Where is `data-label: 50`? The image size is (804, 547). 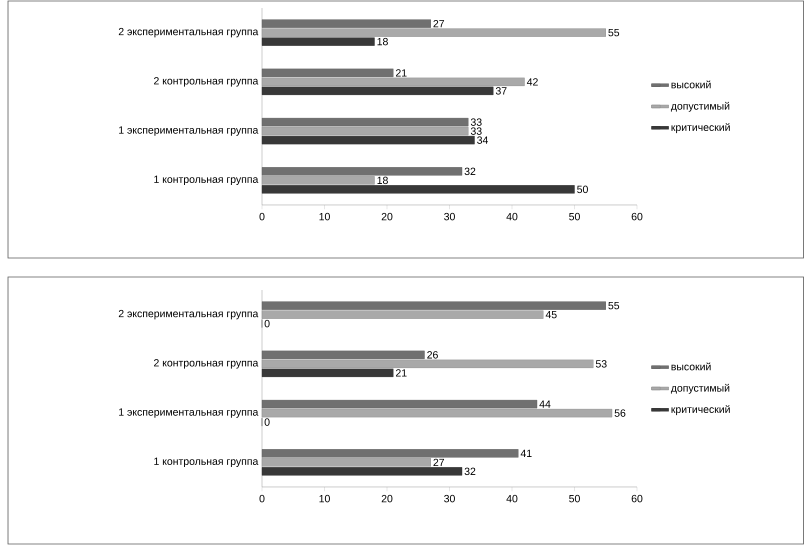
data-label: 50 is located at coordinates (582, 190).